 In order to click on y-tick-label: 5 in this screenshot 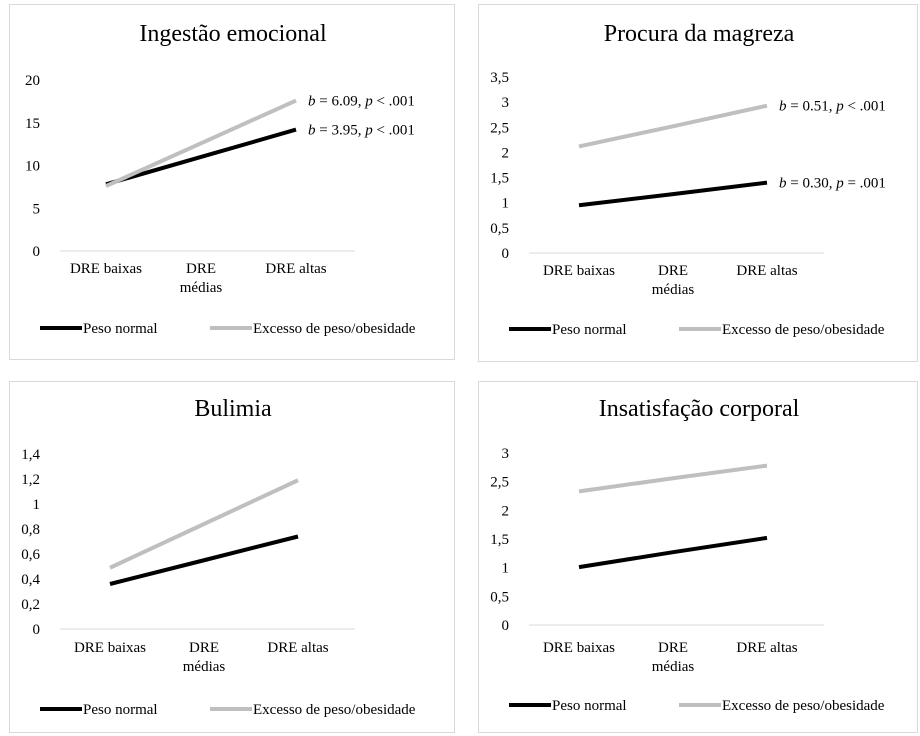, I will do `click(37, 209)`.